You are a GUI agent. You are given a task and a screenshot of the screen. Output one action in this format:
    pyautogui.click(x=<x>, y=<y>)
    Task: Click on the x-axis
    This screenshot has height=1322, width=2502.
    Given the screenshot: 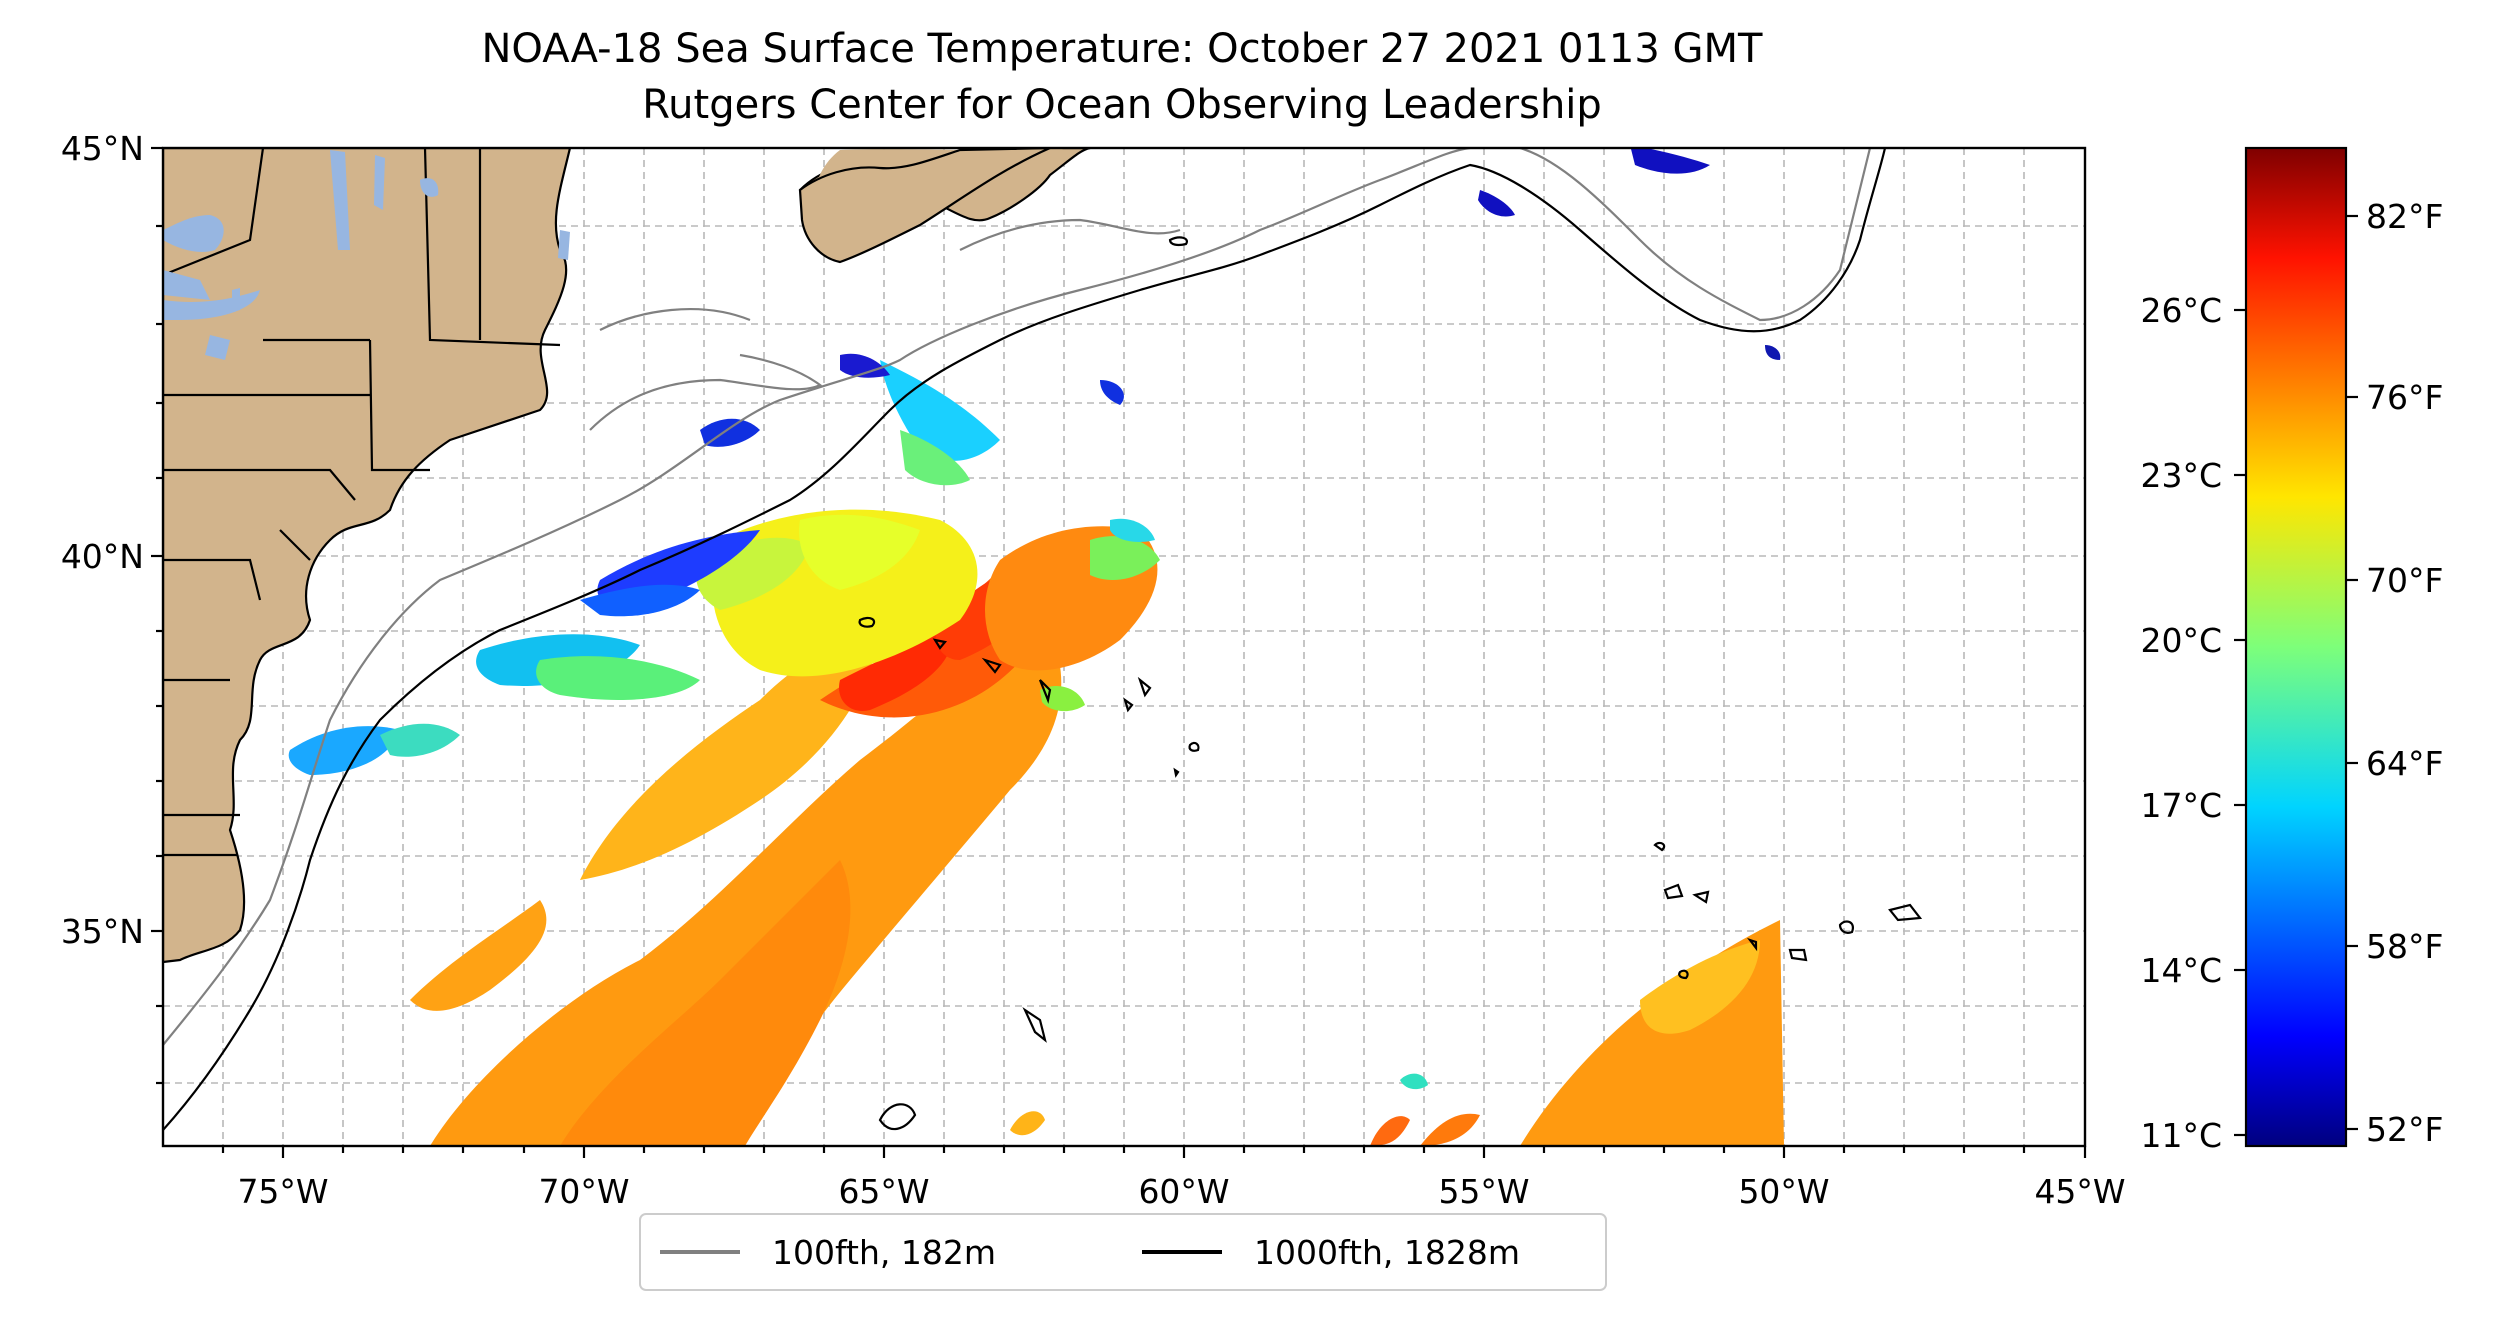 What is the action you would take?
    pyautogui.click(x=1154, y=1152)
    